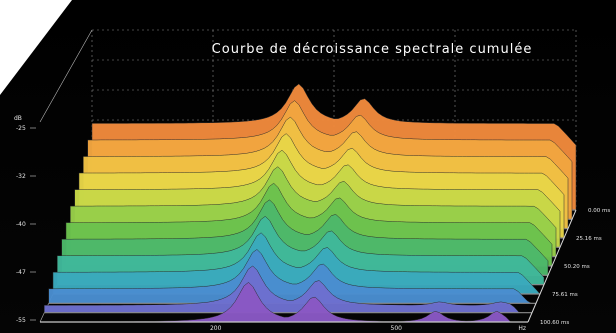 The width and height of the screenshot is (616, 333). Describe the element at coordinates (552, 266) in the screenshot. I see `z-axis-line` at that location.